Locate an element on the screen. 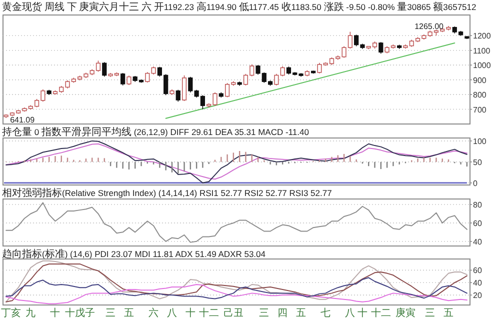 The width and height of the screenshot is (500, 321). y-tick-label: 700 is located at coordinates (480, 109).